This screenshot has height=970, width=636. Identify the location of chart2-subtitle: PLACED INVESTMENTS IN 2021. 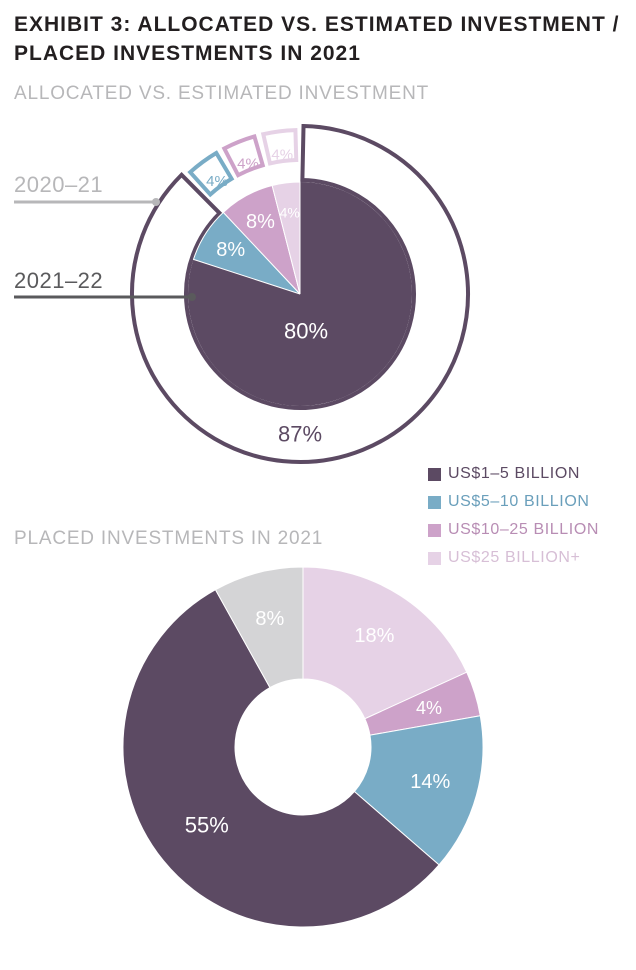
(169, 538).